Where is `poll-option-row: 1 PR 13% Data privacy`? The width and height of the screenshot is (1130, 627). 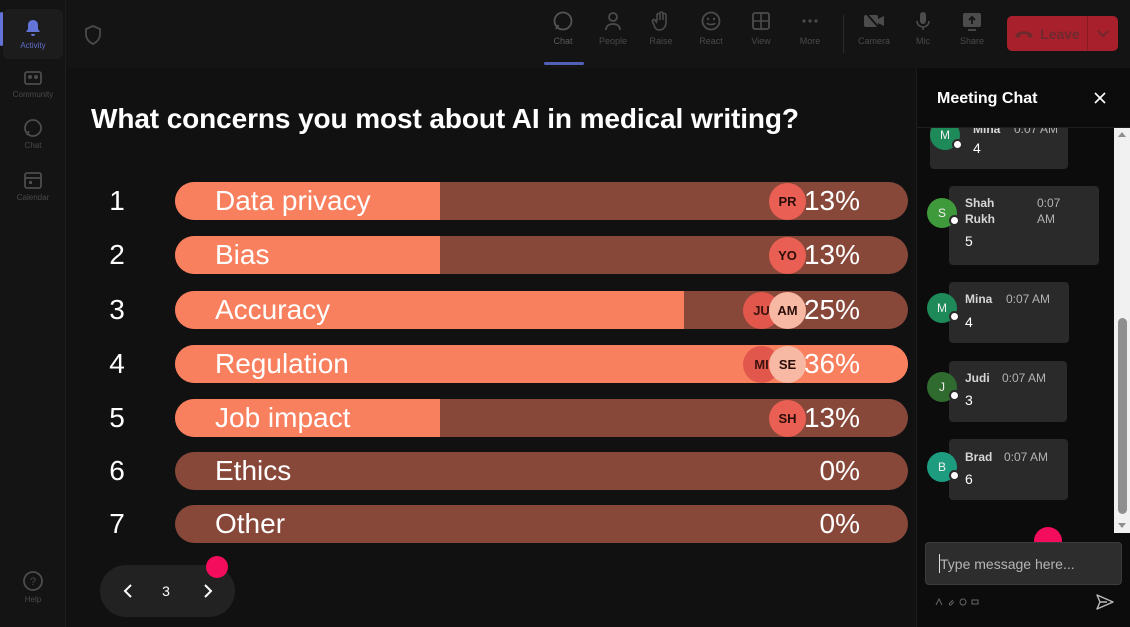
poll-option-row: 1 PR 13% Data privacy is located at coordinates (491, 201).